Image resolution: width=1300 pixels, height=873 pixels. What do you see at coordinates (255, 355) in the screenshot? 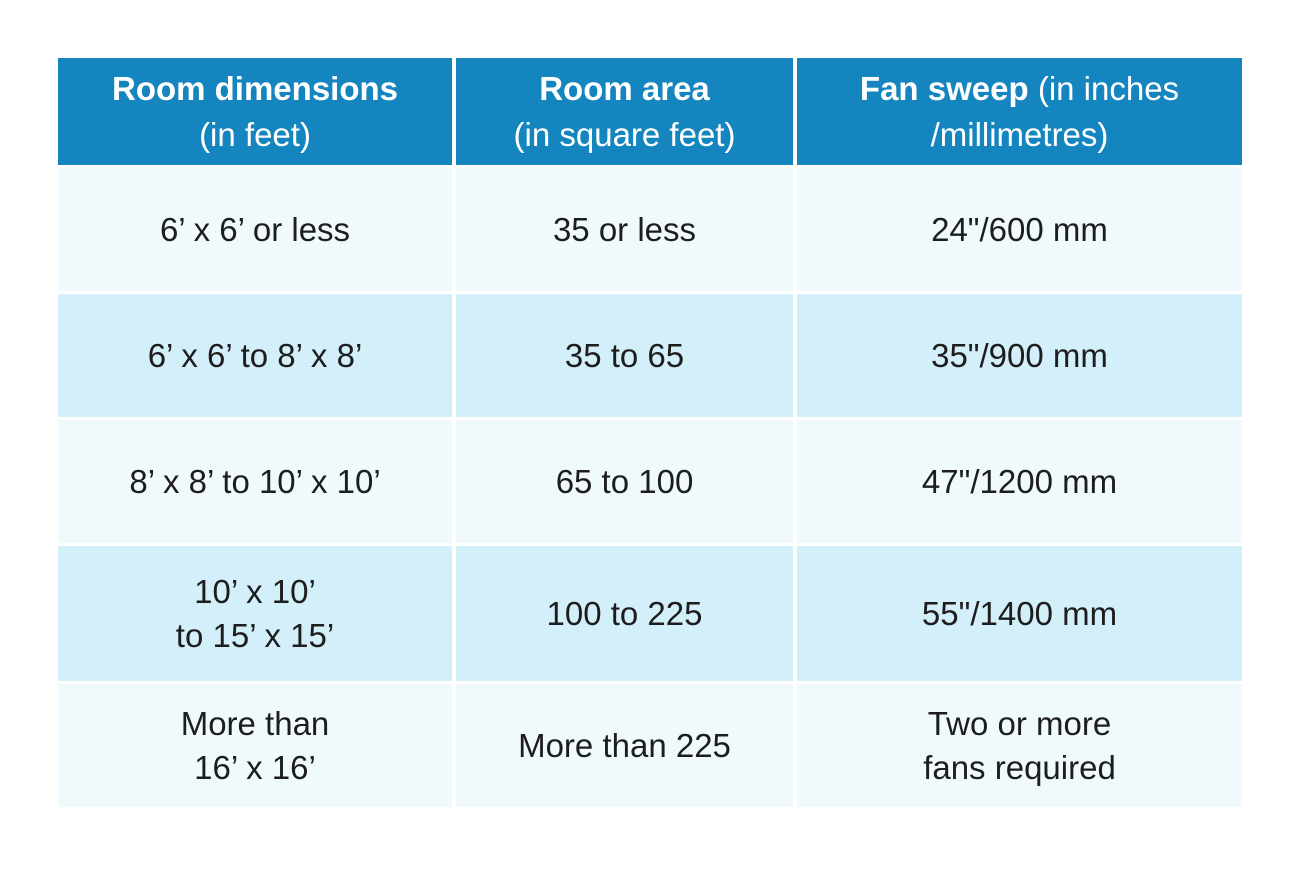
I see `table-cell-dimensions: 6’ x 6’ to 8’ x 8’` at bounding box center [255, 355].